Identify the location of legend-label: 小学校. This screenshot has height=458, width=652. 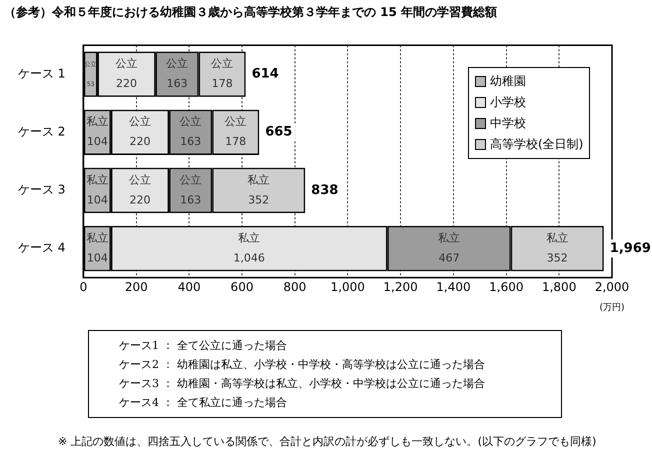
(508, 103).